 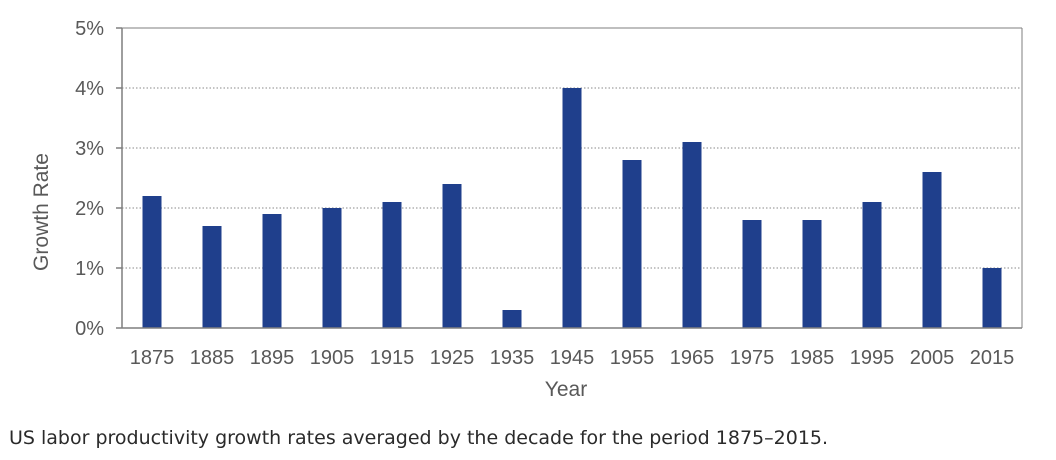 I want to click on y-tick-labels: 0% 1% 2% 3% 4% 5%, so click(x=89, y=179).